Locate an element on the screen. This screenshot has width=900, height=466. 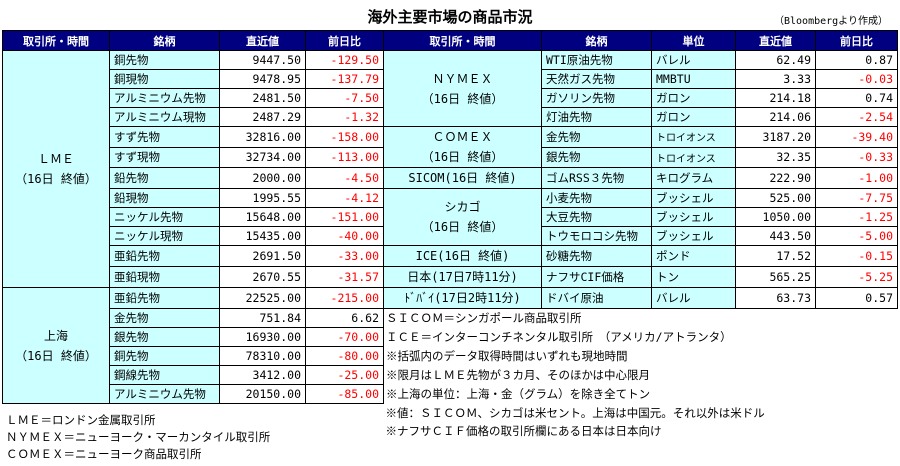
chicago-group-cell: シカゴ （16日 終値） is located at coordinates (462, 217).